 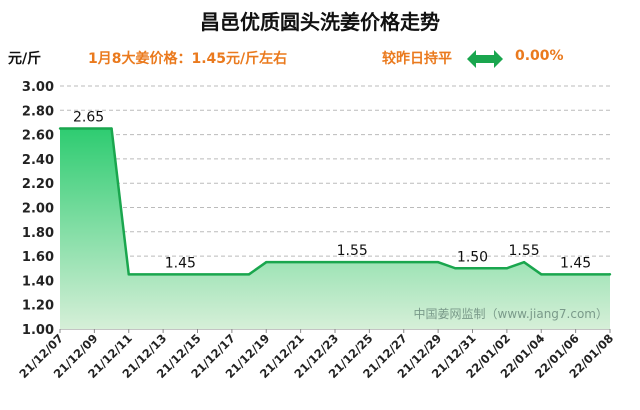 I want to click on y-tick-label: 3.00, so click(x=38, y=87).